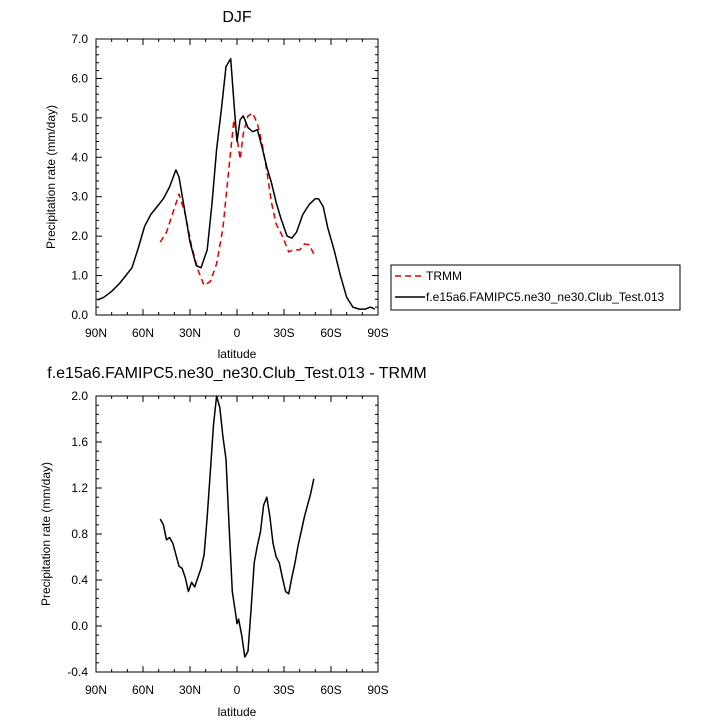  I want to click on bottom-x-tick-label: 60N, so click(143, 690).